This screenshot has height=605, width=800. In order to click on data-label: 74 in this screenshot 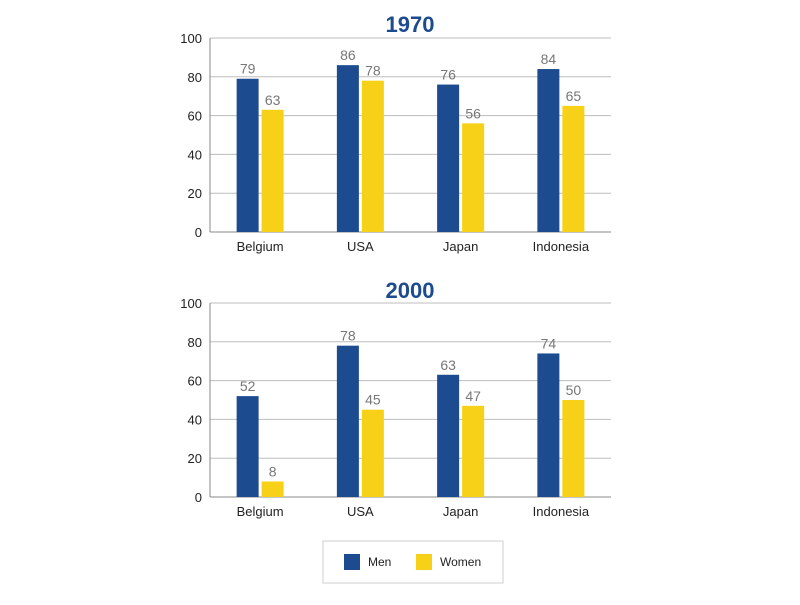, I will do `click(549, 343)`.